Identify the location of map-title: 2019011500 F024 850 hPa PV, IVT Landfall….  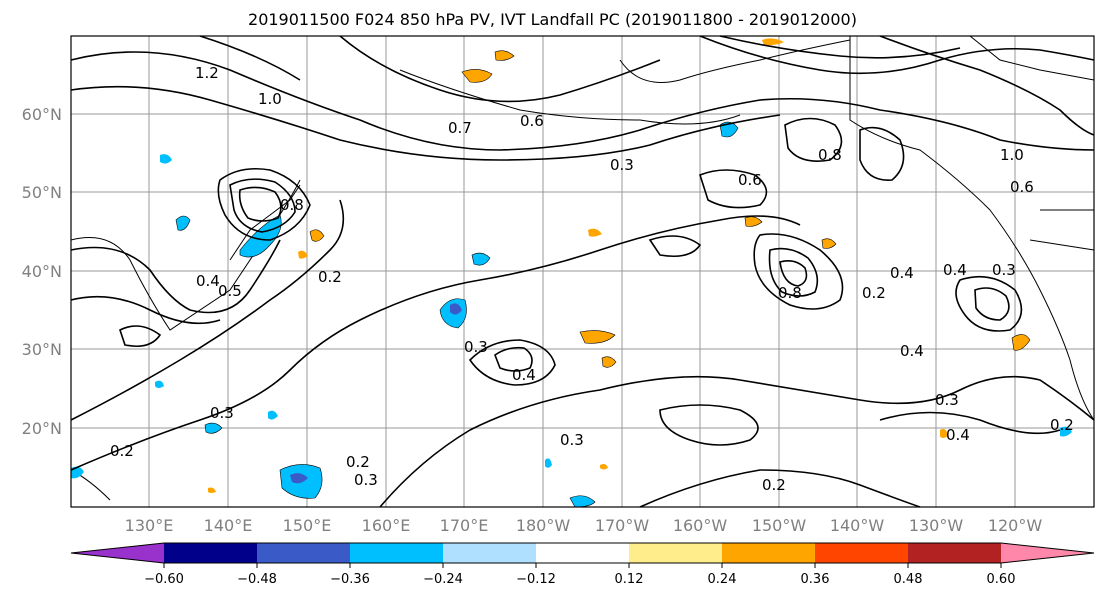
(552, 19).